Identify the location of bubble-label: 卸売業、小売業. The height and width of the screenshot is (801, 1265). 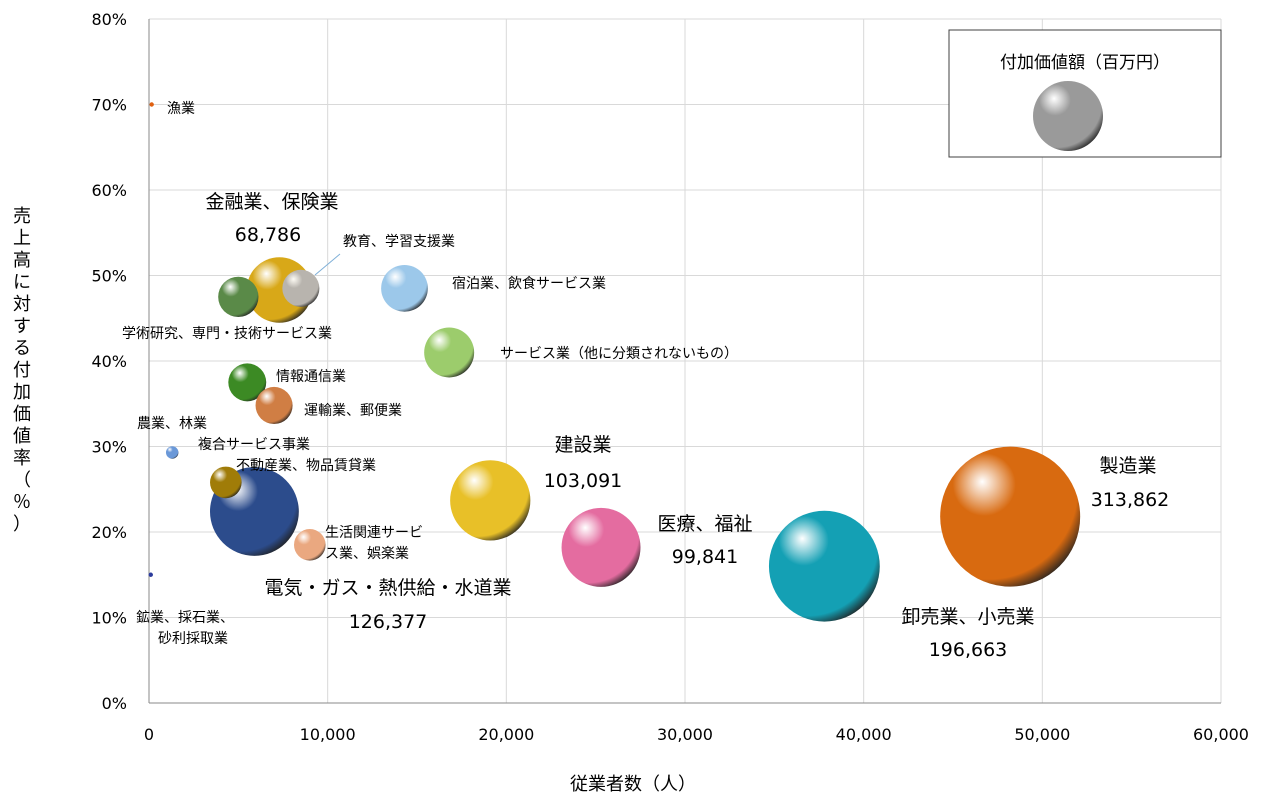
(967, 617).